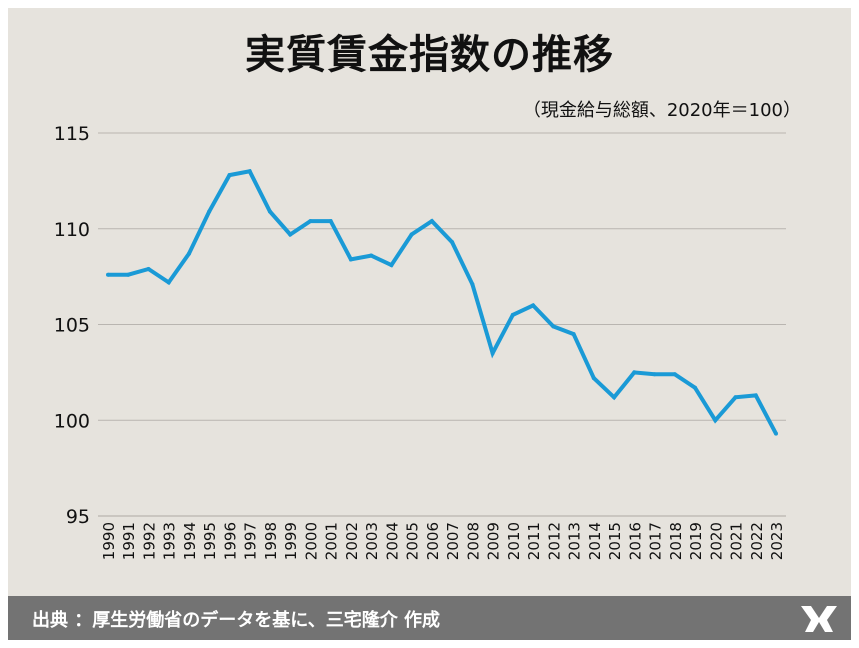 This screenshot has width=859, height=648. What do you see at coordinates (271, 541) in the screenshot?
I see `x-tick-label: 1998` at bounding box center [271, 541].